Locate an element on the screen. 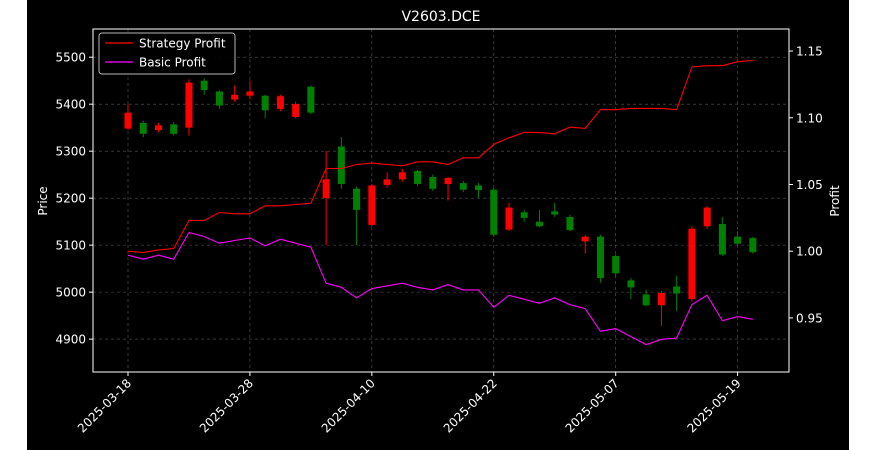  y-tick-label-right: 1.00 is located at coordinates (809, 252).